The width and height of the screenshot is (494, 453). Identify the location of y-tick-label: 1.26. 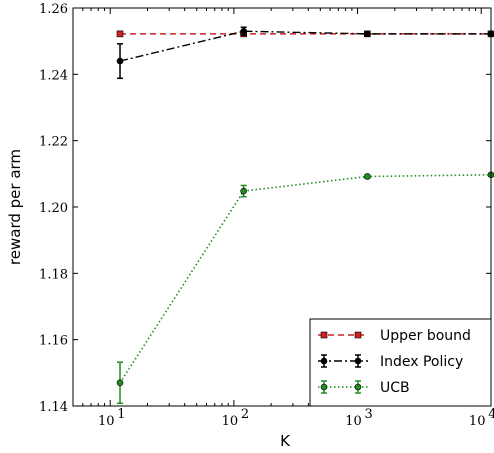
(53, 9).